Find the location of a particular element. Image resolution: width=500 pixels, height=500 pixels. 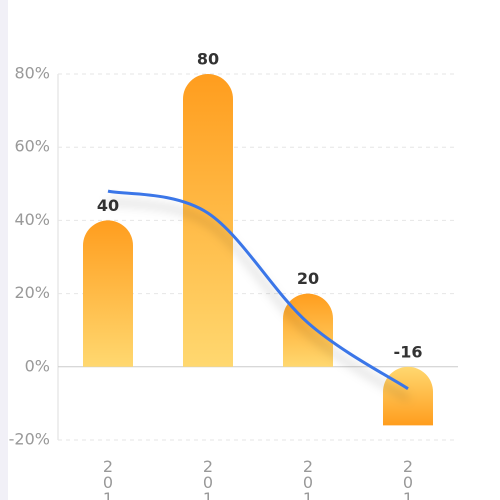

data-label: -16 is located at coordinates (408, 351).